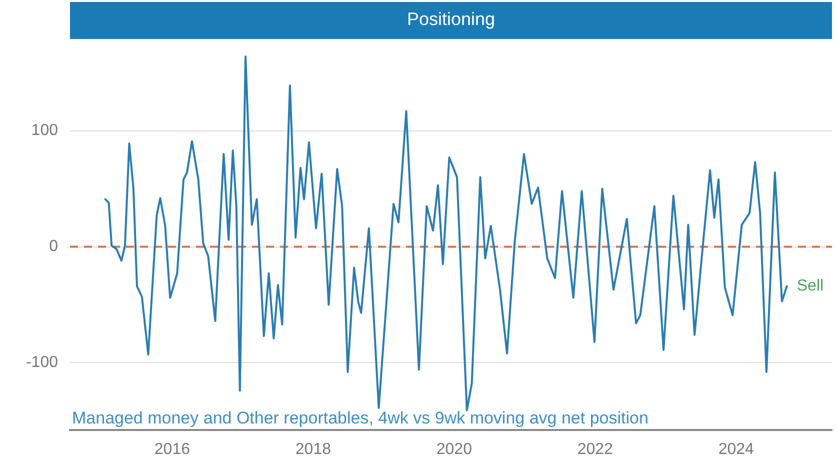 Image resolution: width=836 pixels, height=468 pixels. I want to click on y-tick-label: 100, so click(44, 131).